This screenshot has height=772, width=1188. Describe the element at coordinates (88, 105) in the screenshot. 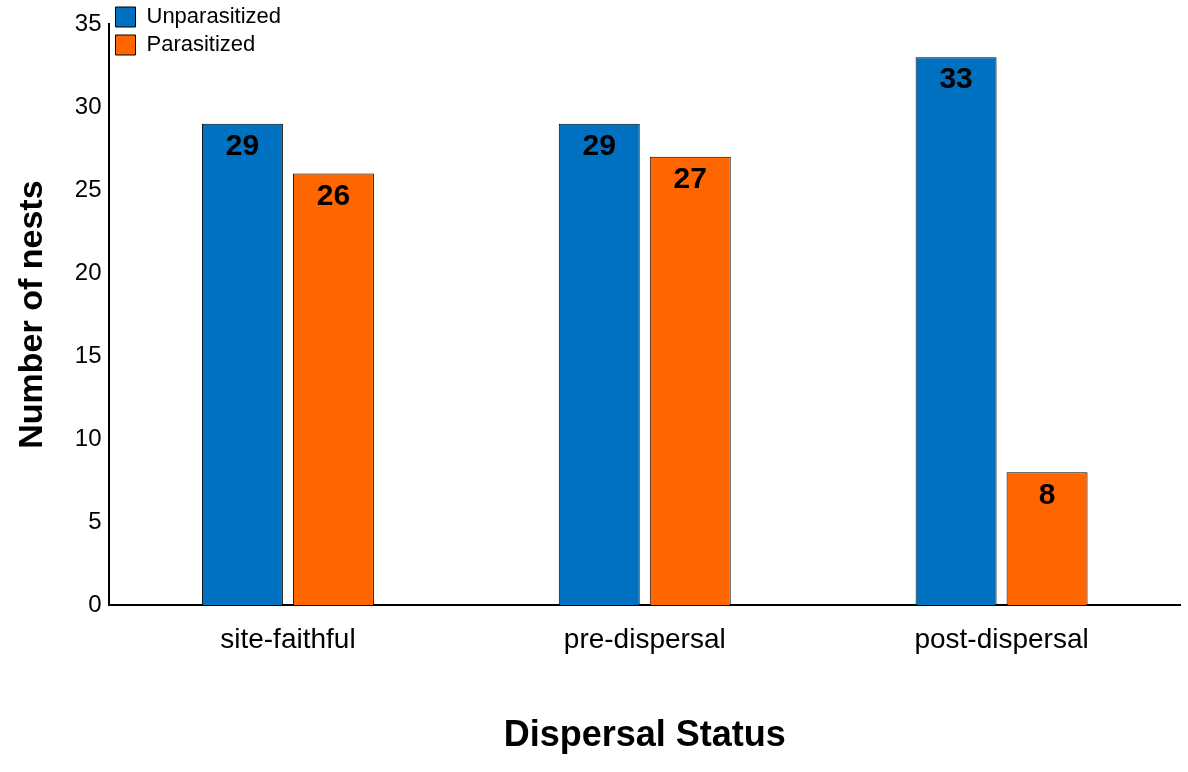

I see `y-tick-label: 30` at that location.